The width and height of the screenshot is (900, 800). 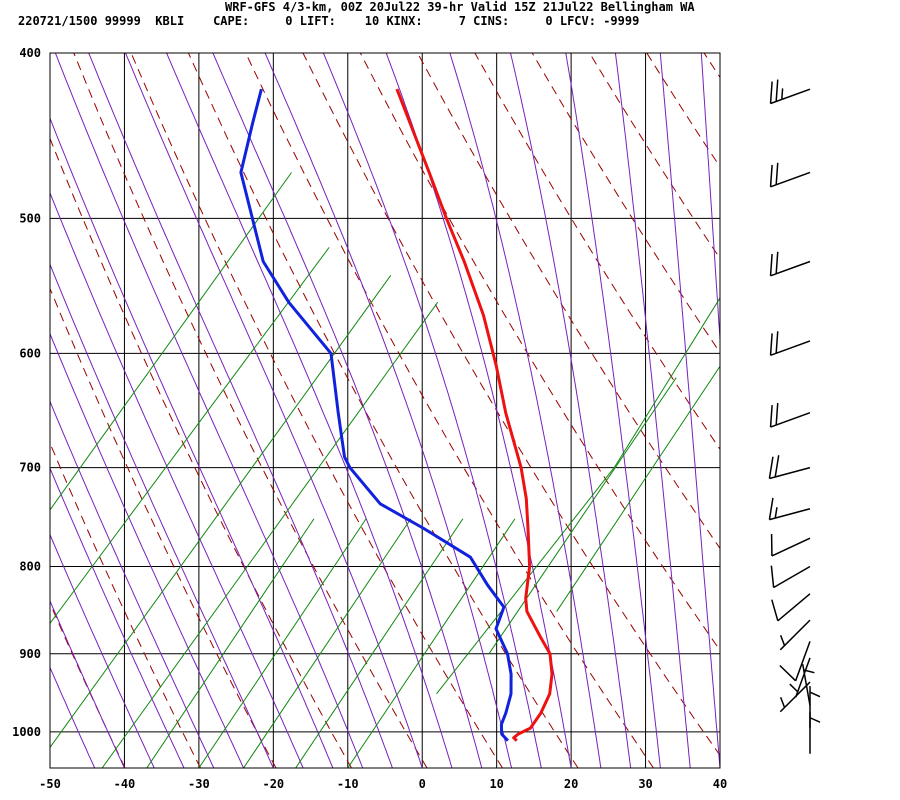 What do you see at coordinates (571, 784) in the screenshot?
I see `x-tick-label: 20` at bounding box center [571, 784].